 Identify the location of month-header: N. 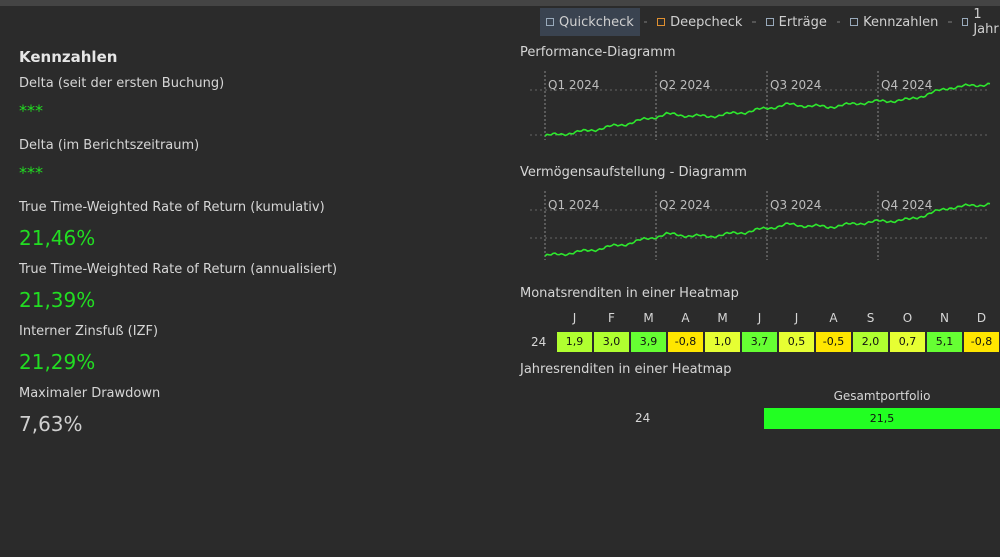
(944, 318).